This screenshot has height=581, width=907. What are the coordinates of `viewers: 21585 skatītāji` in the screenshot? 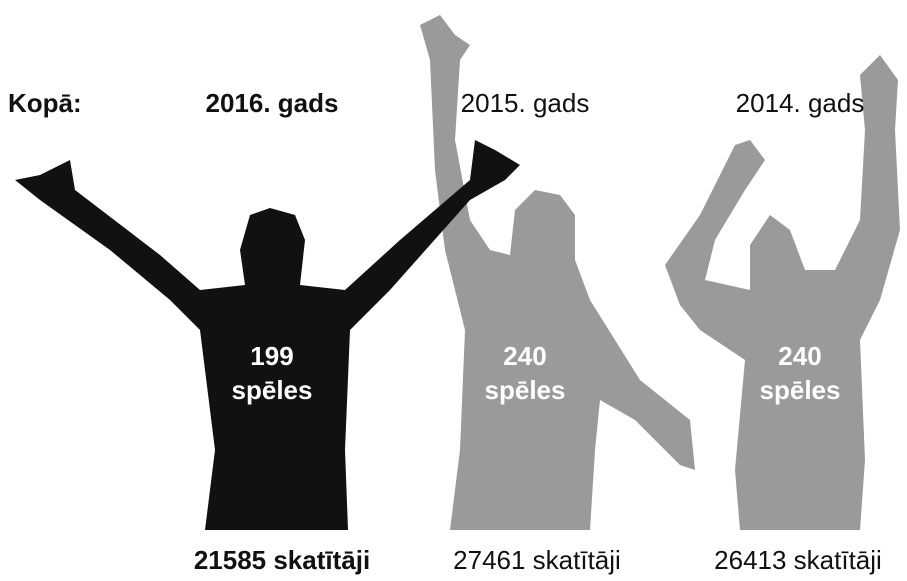 It's located at (282, 560).